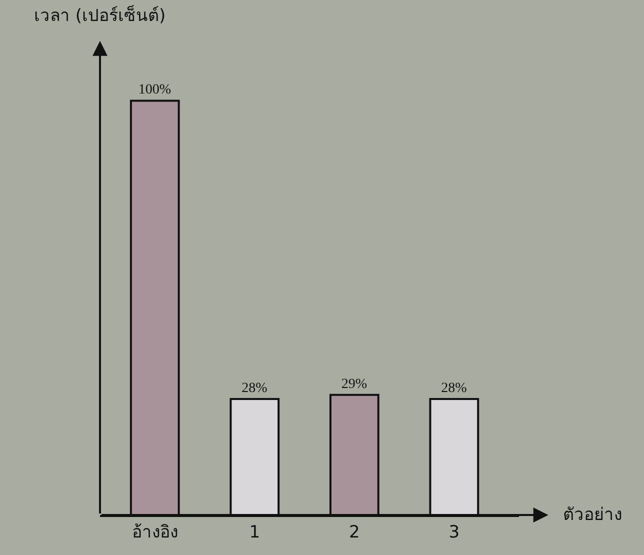 The height and width of the screenshot is (555, 644). Describe the element at coordinates (354, 384) in the screenshot. I see `data-label: 29%` at that location.